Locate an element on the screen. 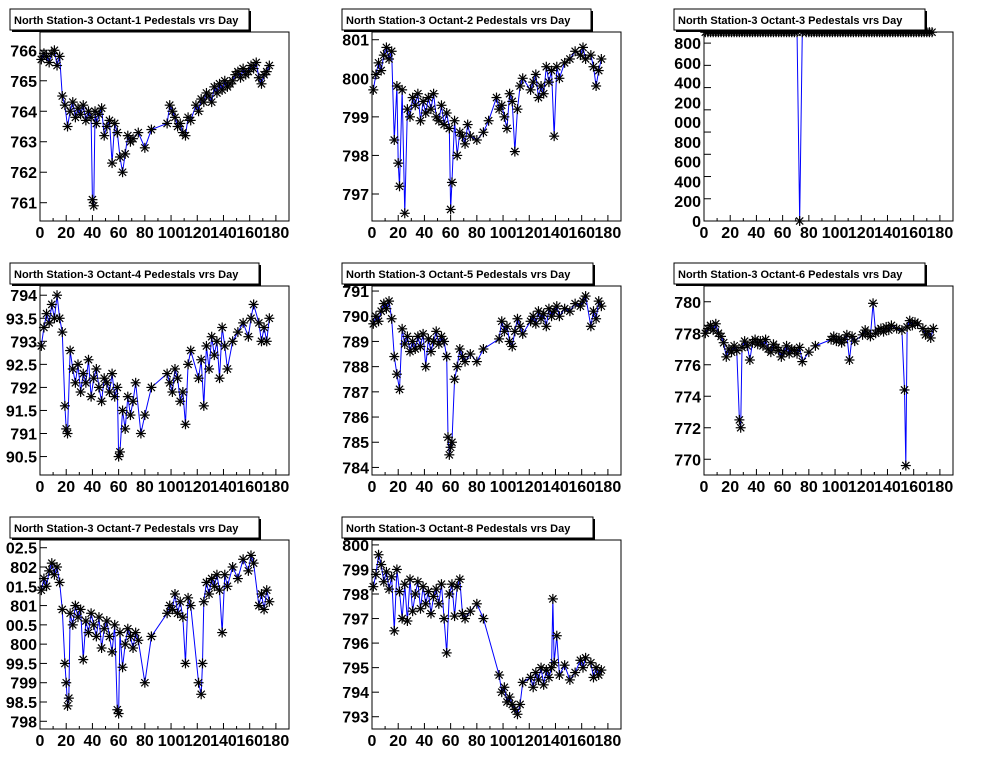 This screenshot has width=996, height=762. y-tick-label: 800 is located at coordinates (355, 79).